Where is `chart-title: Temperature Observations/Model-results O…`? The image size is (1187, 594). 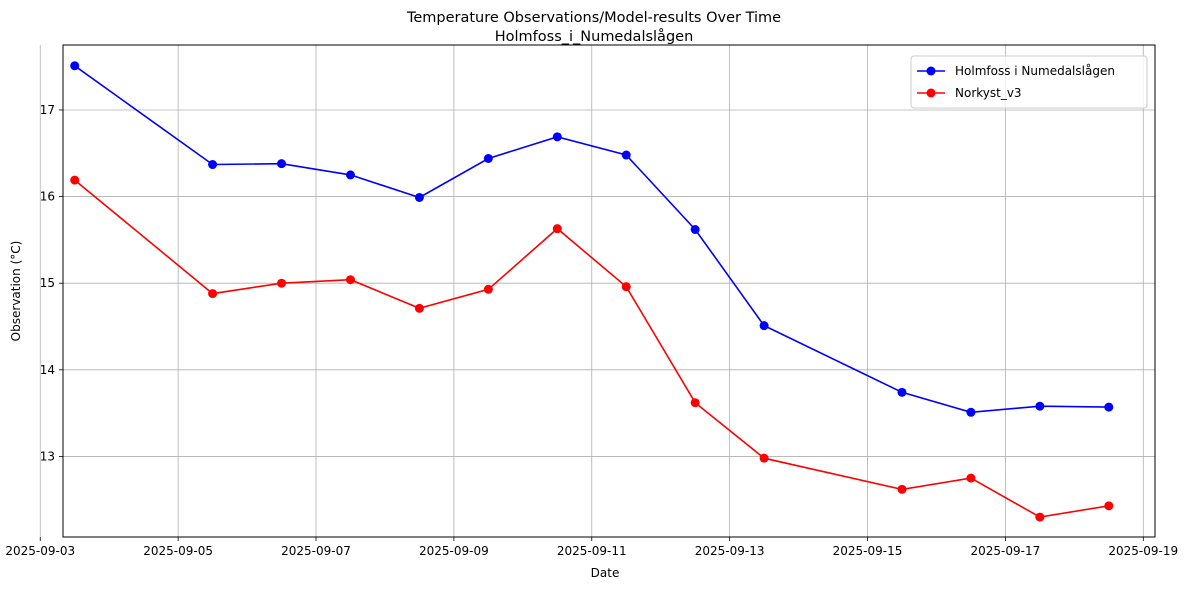 chart-title: Temperature Observations/Model-results O… is located at coordinates (593, 18).